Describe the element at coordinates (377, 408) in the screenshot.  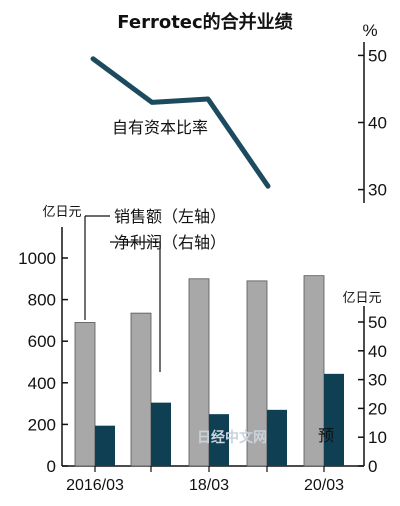
I see `right-tick-label: 20` at that location.